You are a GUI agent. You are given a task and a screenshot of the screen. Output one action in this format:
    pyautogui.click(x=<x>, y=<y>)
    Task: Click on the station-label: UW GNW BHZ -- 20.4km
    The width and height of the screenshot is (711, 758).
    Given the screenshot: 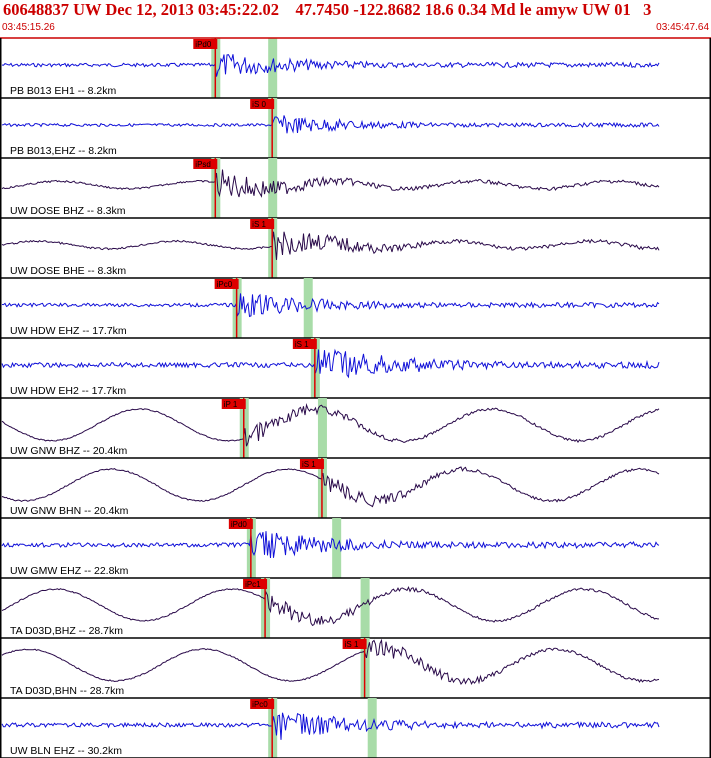 What is the action you would take?
    pyautogui.click(x=69, y=451)
    